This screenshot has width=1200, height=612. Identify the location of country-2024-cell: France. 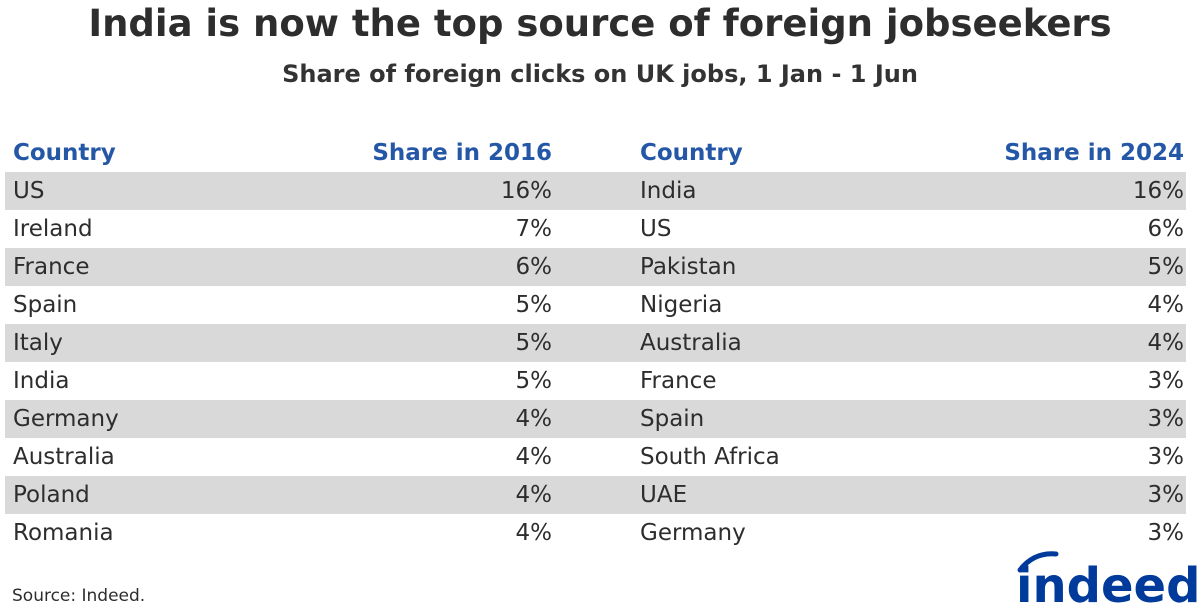
(678, 381).